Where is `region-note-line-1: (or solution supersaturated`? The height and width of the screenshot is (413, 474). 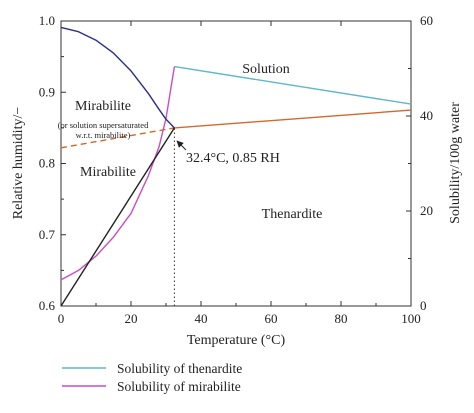
region-note-line-1: (or solution supersaturated is located at coordinates (103, 125).